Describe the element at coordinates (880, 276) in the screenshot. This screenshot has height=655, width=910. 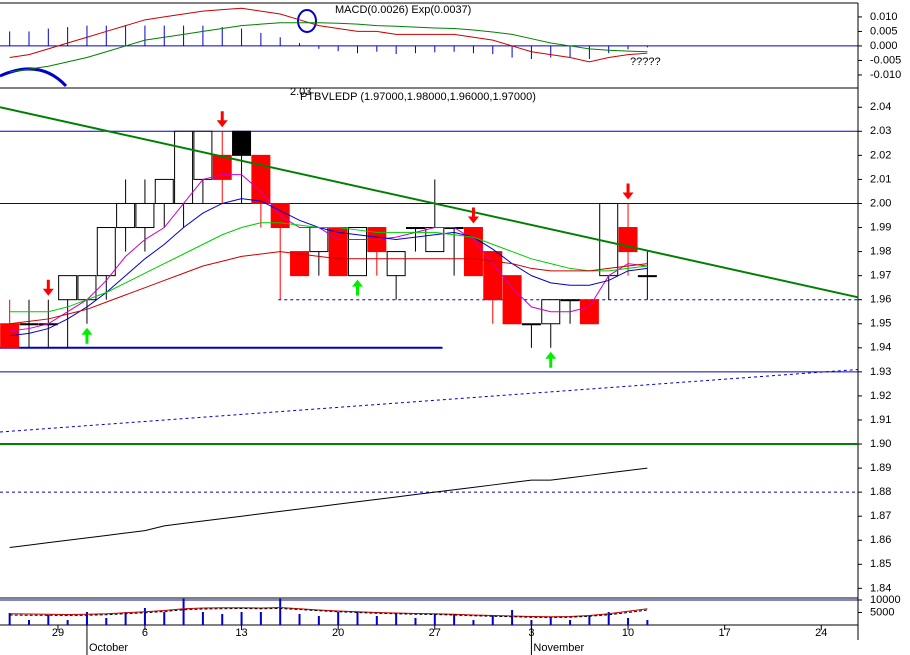
I see `y-tick-label: 1.97` at that location.